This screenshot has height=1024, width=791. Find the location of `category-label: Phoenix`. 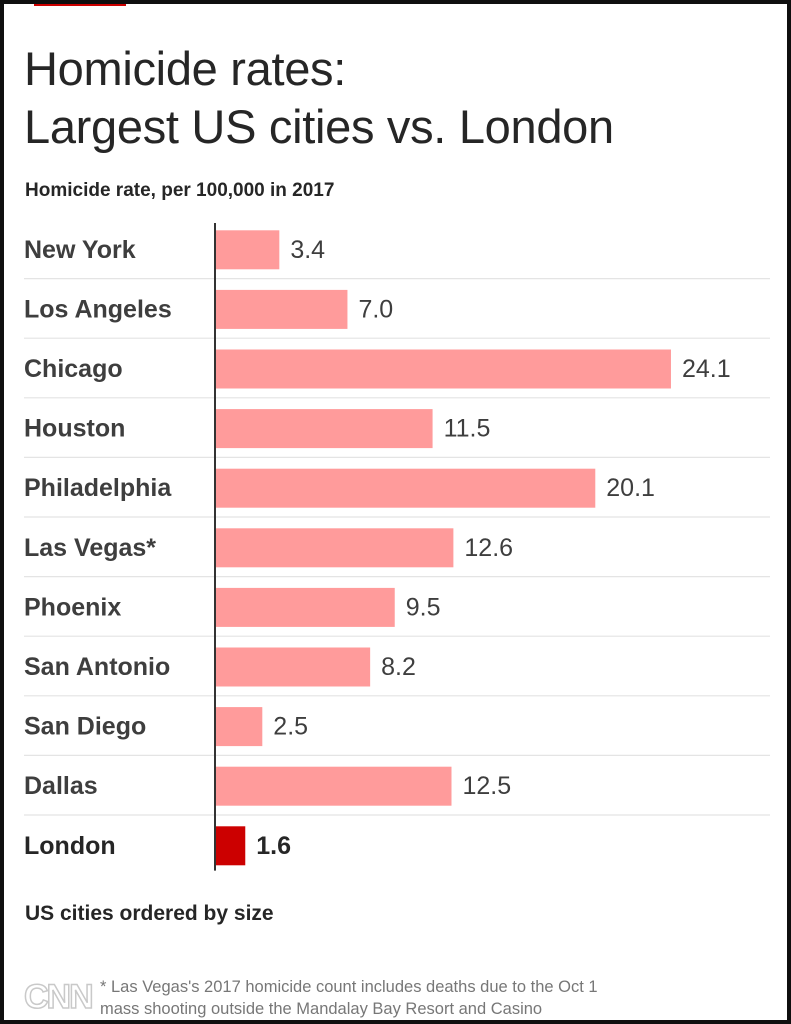

category-label: Phoenix is located at coordinates (72, 607).